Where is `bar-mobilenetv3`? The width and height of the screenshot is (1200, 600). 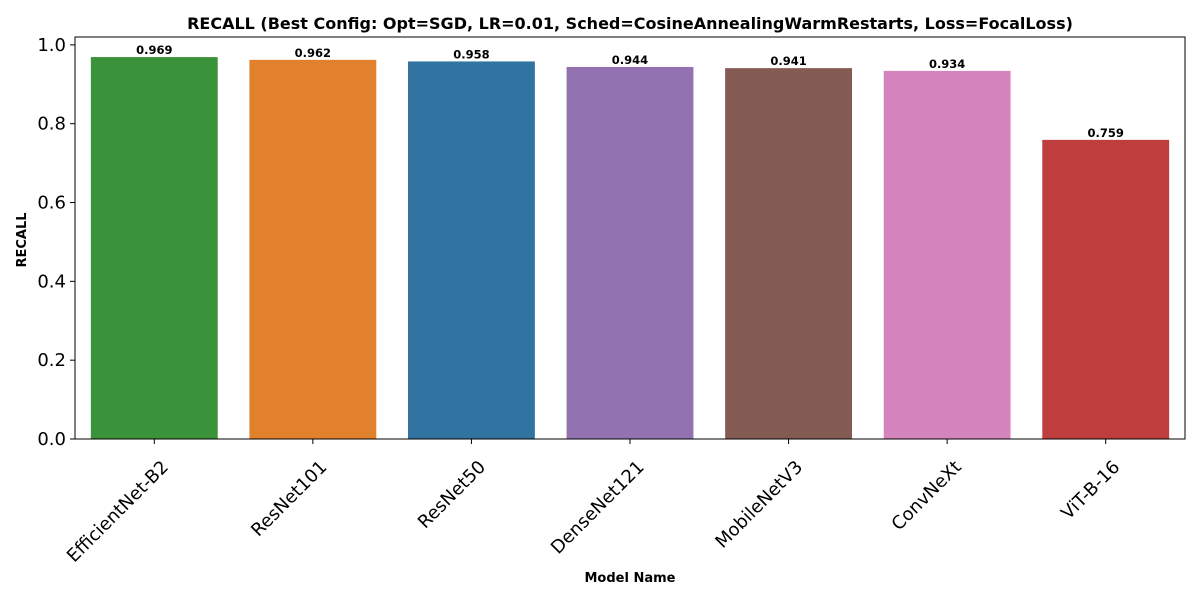
bar-mobilenetv3 is located at coordinates (788, 253).